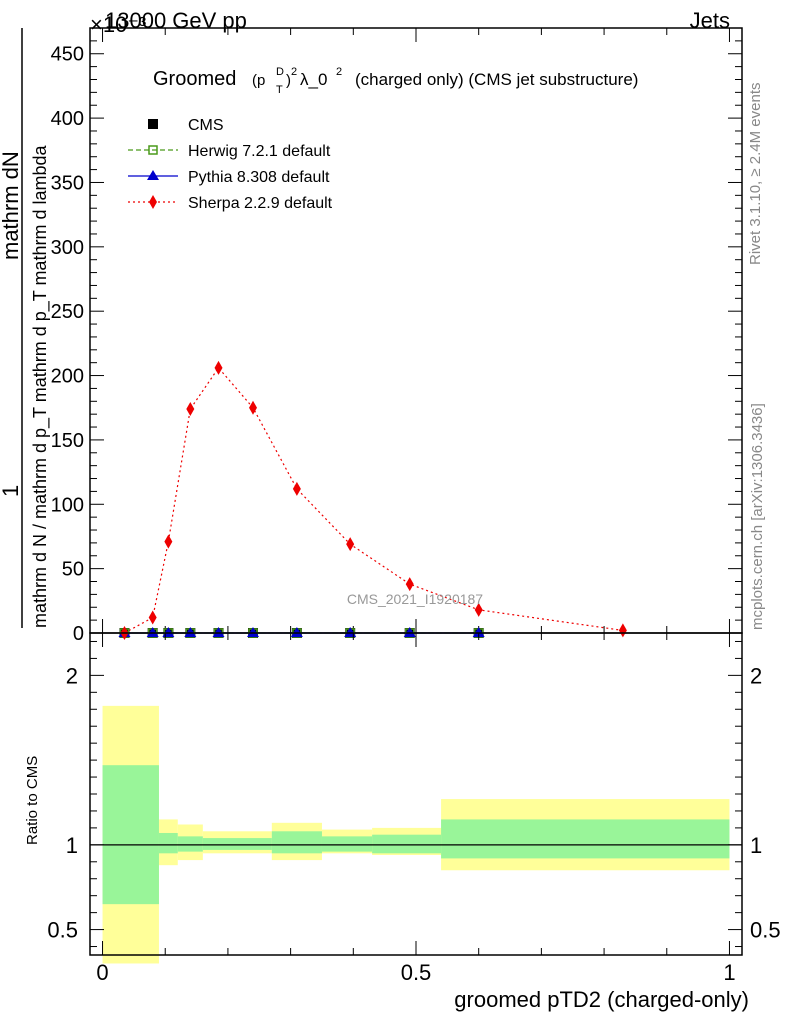 The width and height of the screenshot is (786, 1024). I want to click on title-sub: T, so click(279, 90).